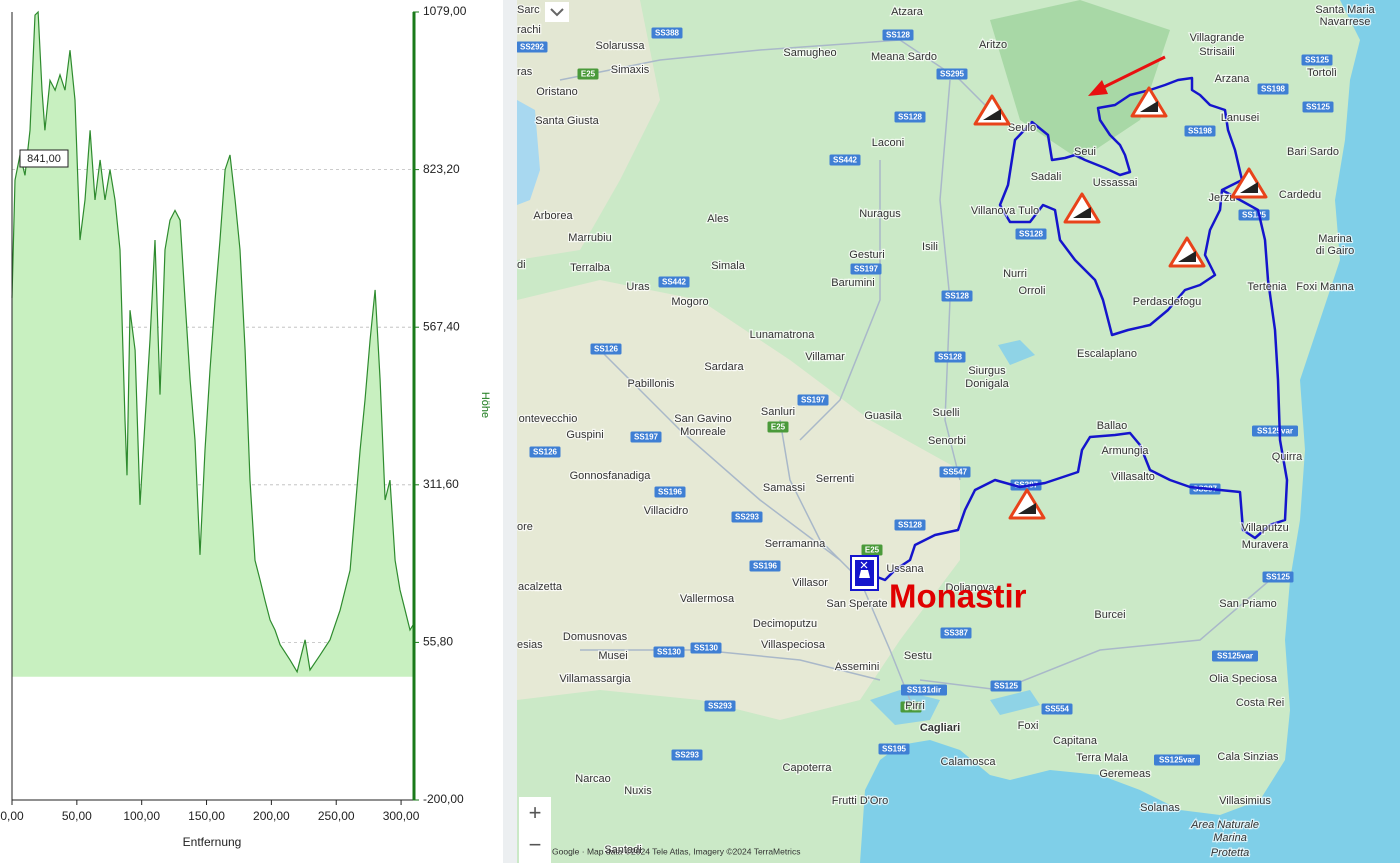 Image resolution: width=1400 pixels, height=863 pixels. What do you see at coordinates (1098, 88) in the screenshot?
I see `arrow-head` at bounding box center [1098, 88].